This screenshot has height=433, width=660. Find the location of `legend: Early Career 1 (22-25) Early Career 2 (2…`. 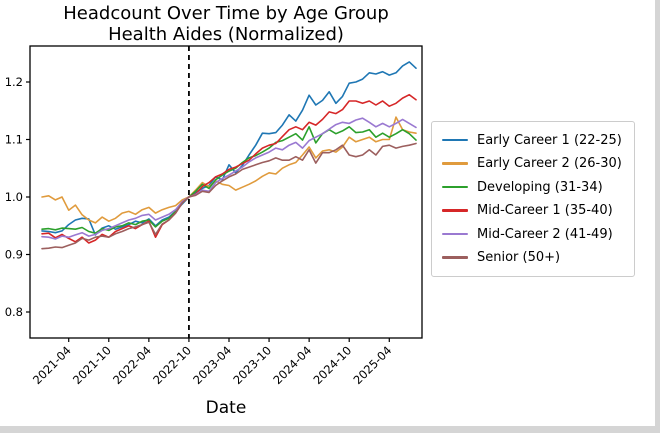

legend: Early Career 1 (22-25) Early Career 2 (2… is located at coordinates (533, 199).